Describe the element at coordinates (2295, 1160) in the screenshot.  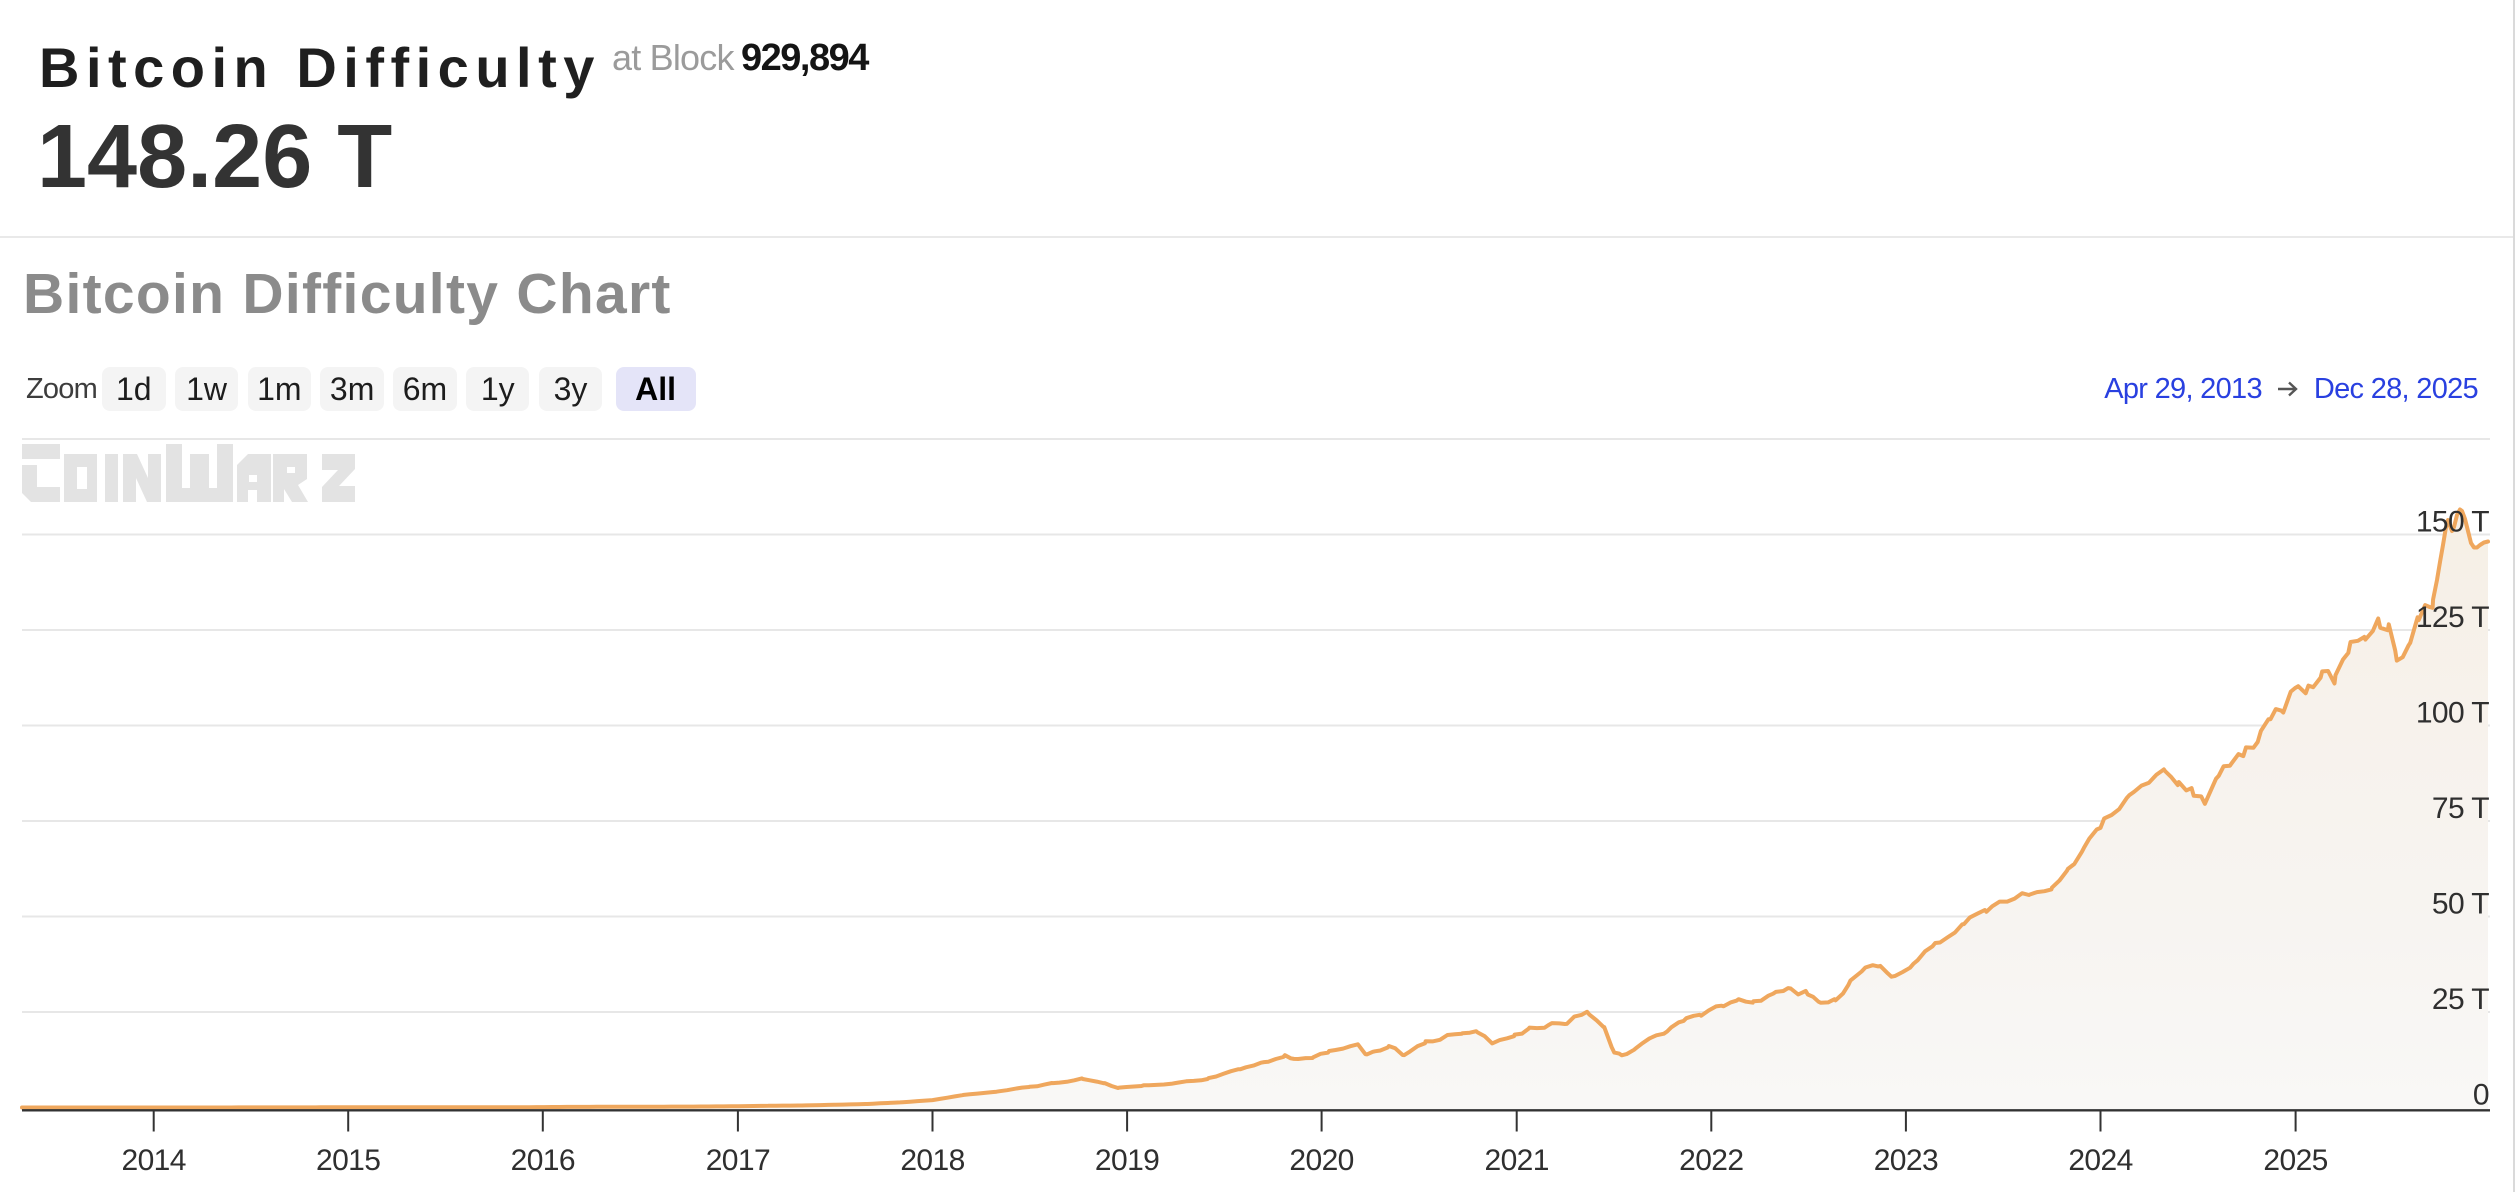
I see `svg-text: 2025` at that location.